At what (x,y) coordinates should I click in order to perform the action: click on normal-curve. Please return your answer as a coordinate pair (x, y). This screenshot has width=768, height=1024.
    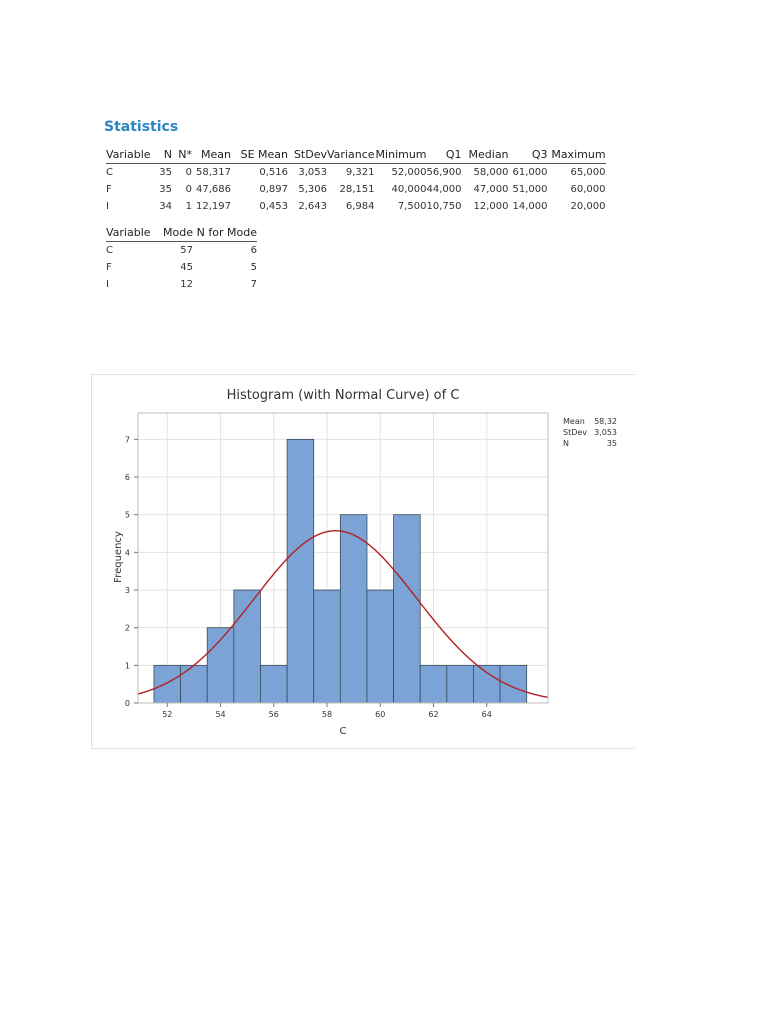
    Looking at the image, I should click on (343, 614).